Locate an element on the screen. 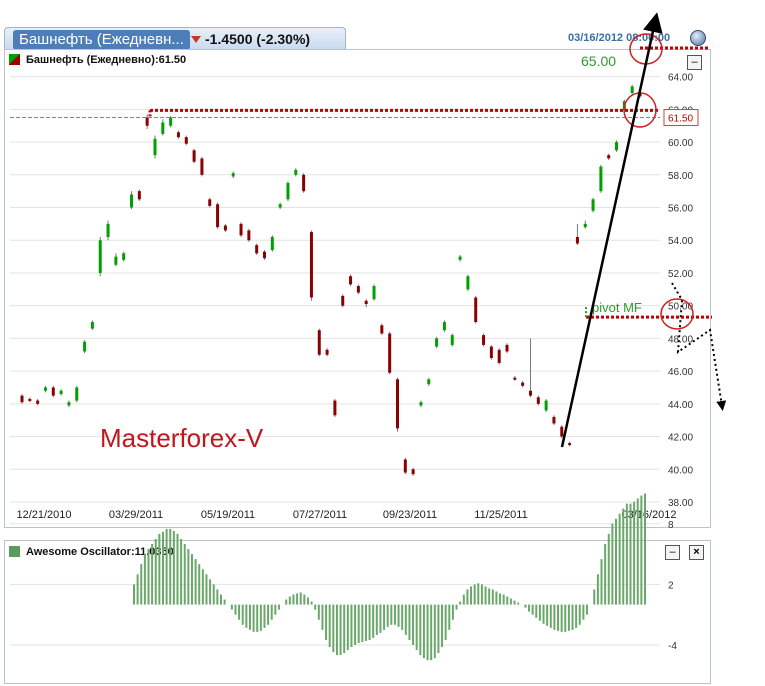  globe-icon is located at coordinates (698, 38).